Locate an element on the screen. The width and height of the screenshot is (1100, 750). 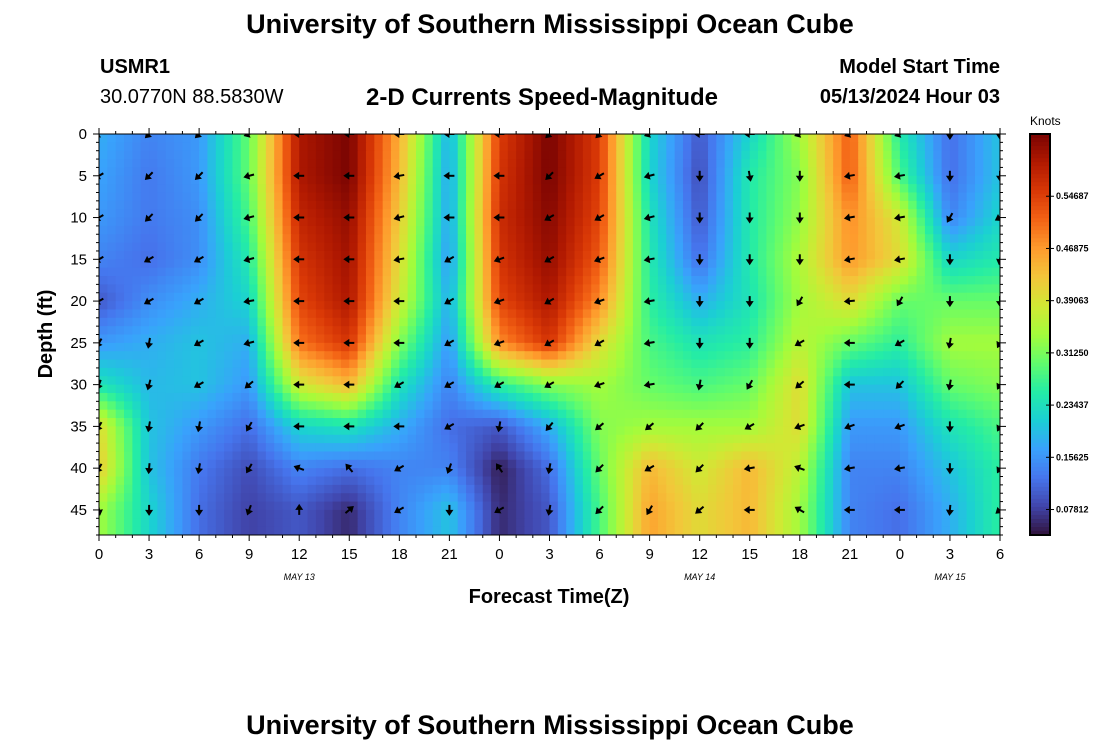
x-tick-label: 3 is located at coordinates (950, 554).